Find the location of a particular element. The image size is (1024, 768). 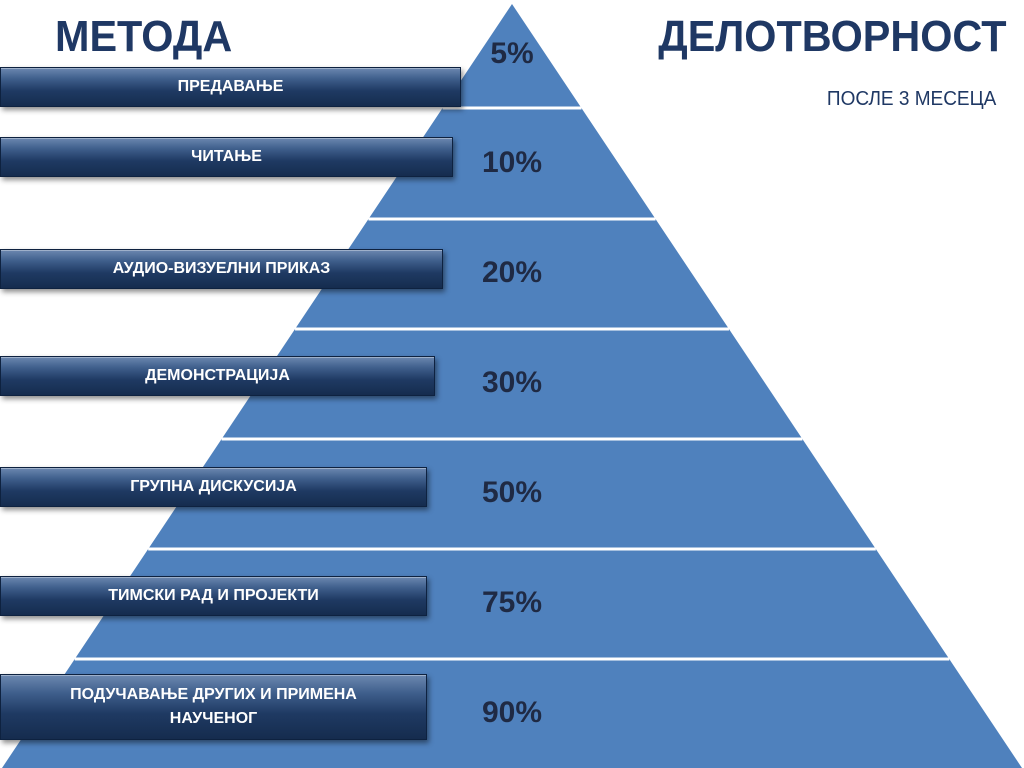

method-label: ТИМСКИ РАД И ПРОЈЕКТИ is located at coordinates (213, 595).